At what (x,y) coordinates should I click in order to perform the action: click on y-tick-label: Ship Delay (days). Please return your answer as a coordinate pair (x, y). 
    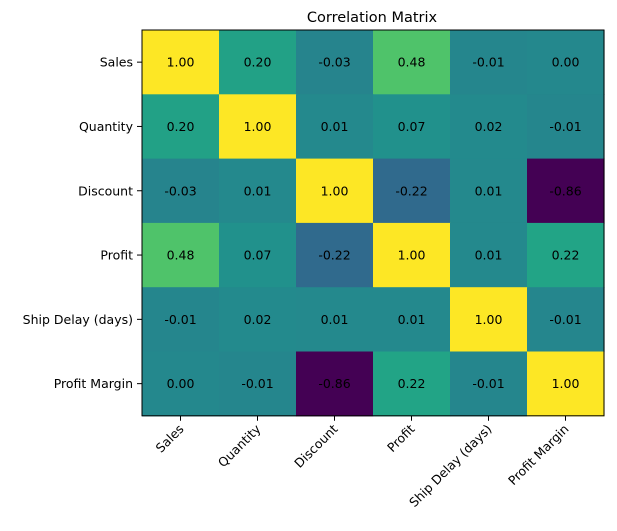
    Looking at the image, I should click on (78, 319).